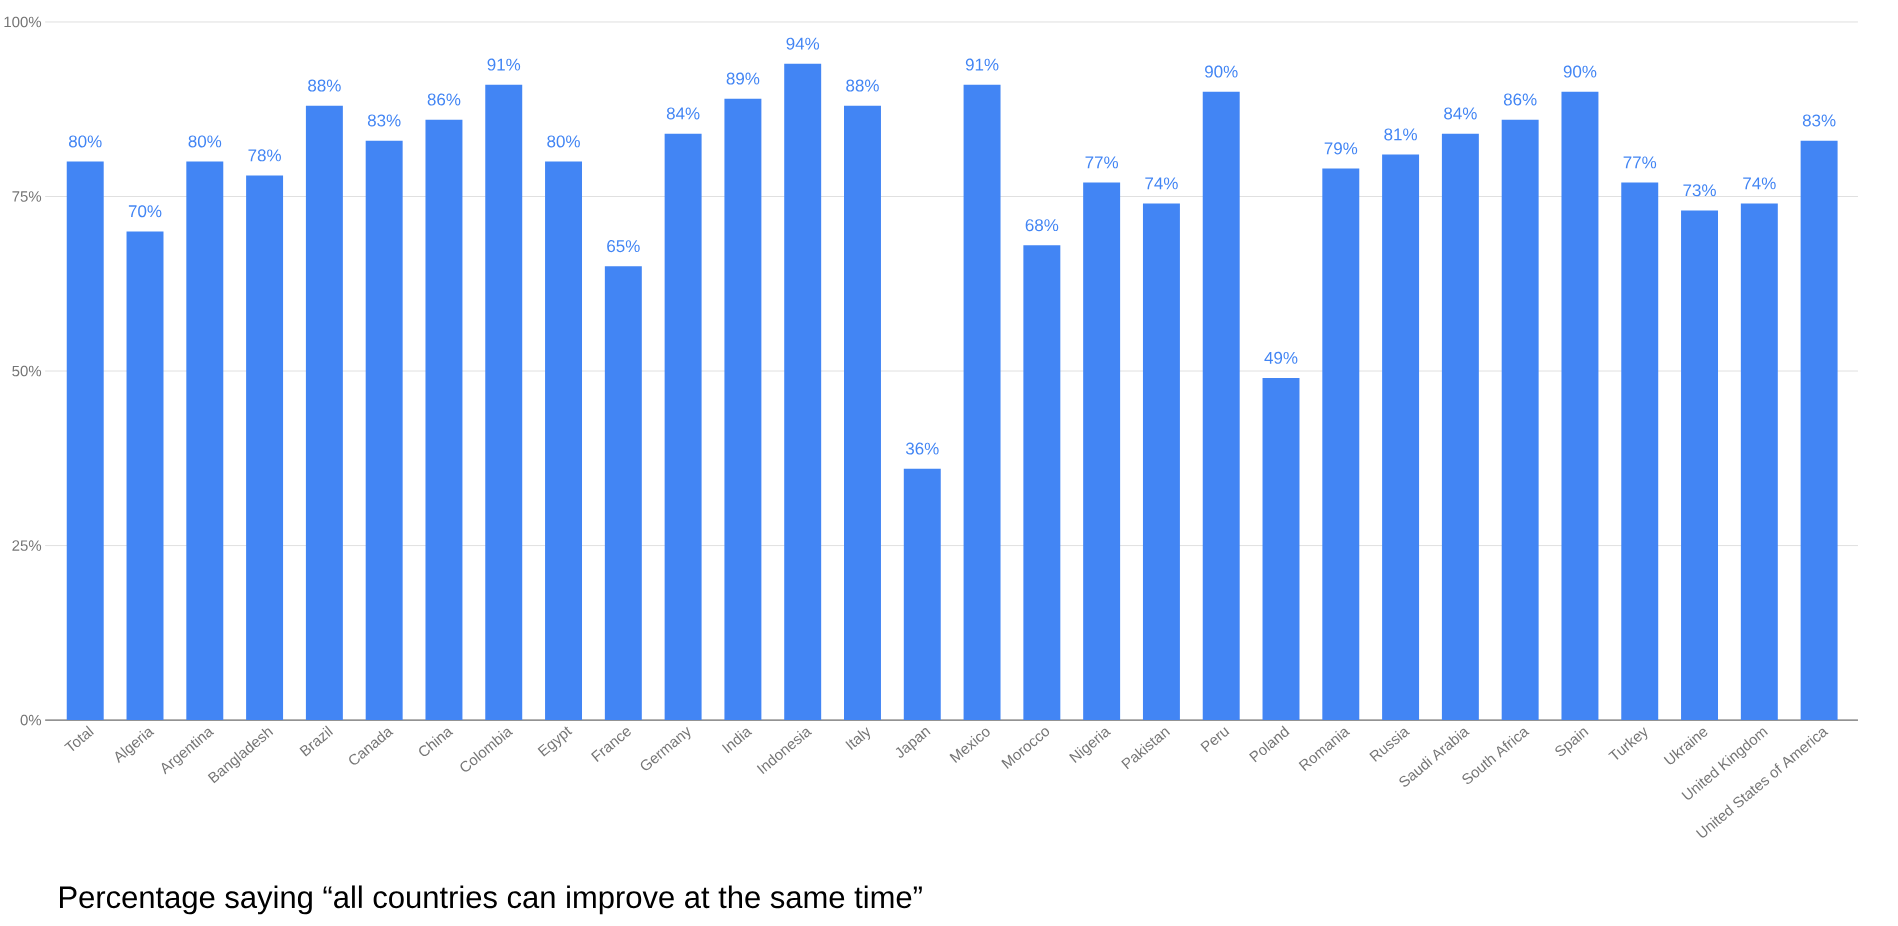 The height and width of the screenshot is (926, 1898). I want to click on data-label: 89%, so click(743, 78).